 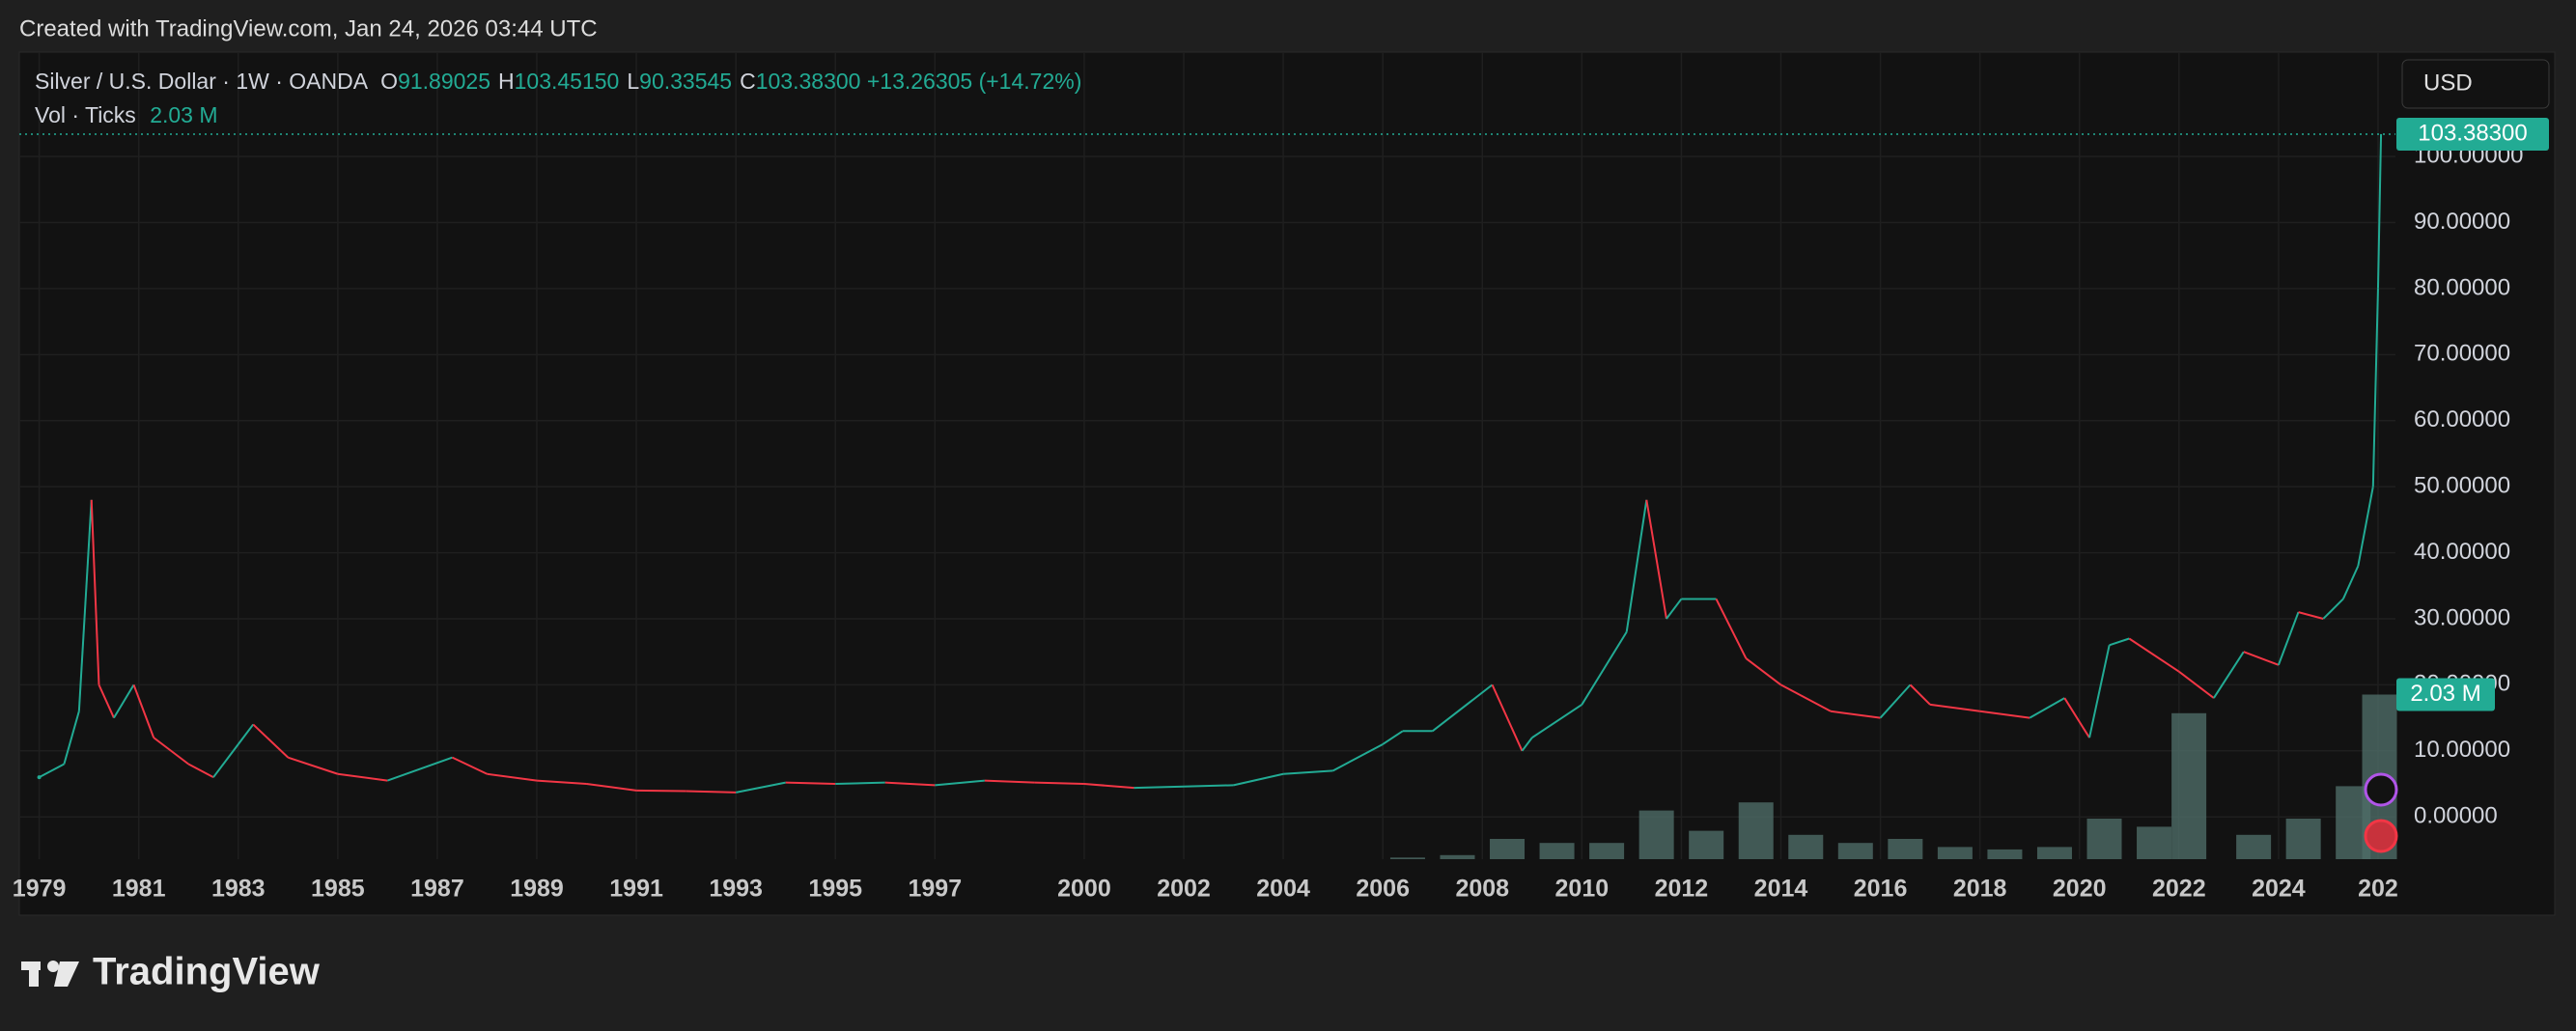 I want to click on last-price-tag, so click(x=2473, y=134).